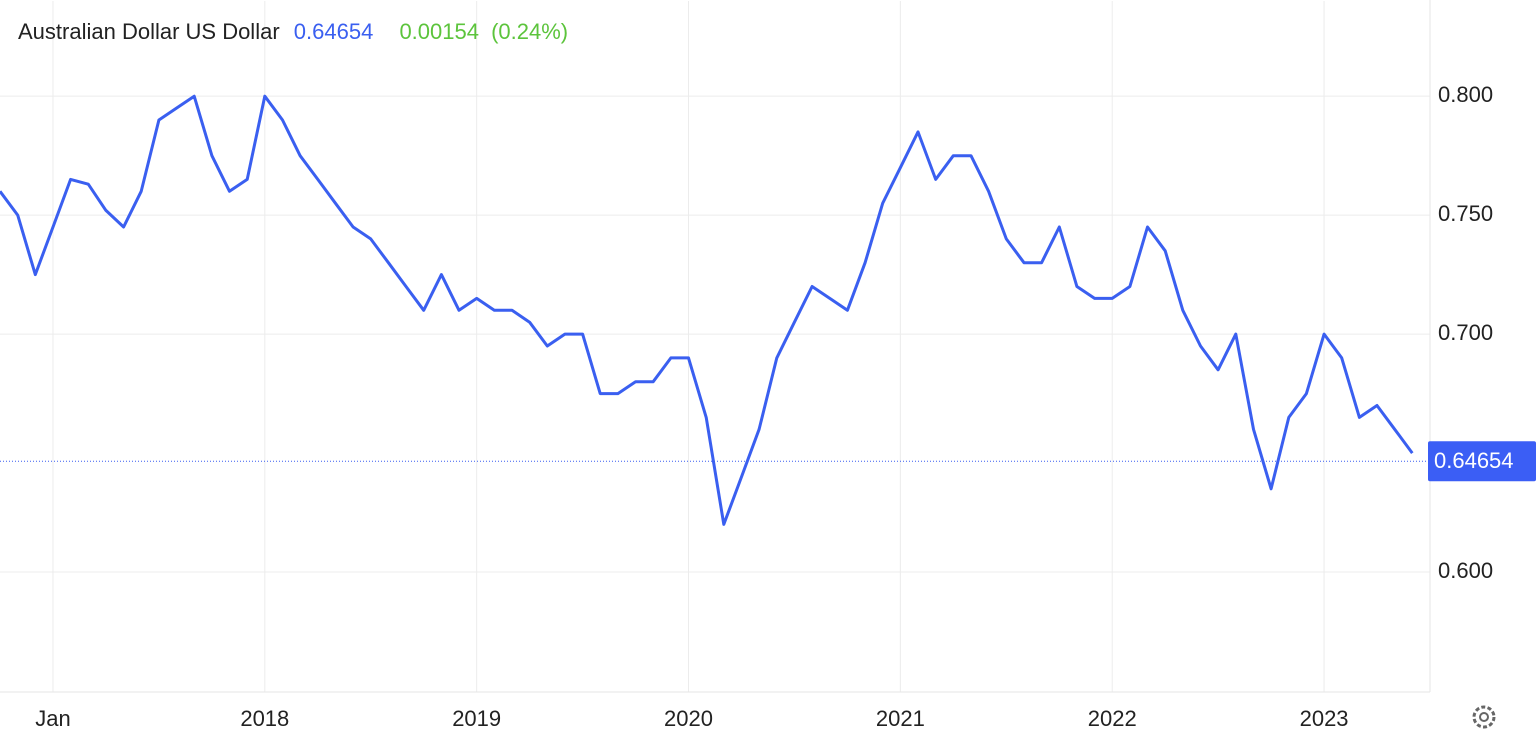 Image resolution: width=1540 pixels, height=745 pixels. Describe the element at coordinates (1465, 570) in the screenshot. I see `y-tick-label: 0.600` at that location.